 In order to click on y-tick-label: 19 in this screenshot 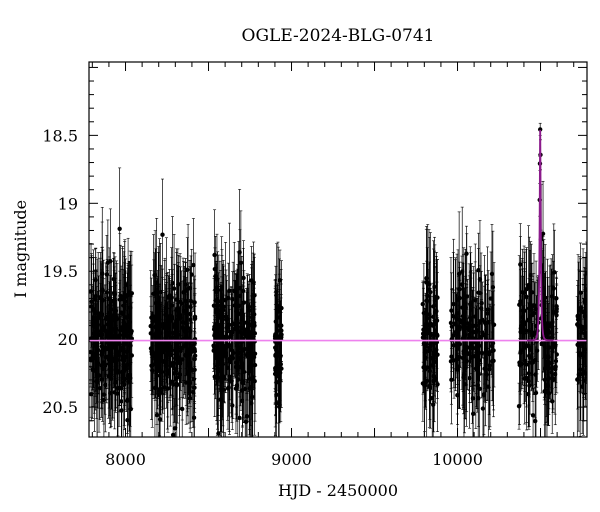, I will do `click(68, 203)`.